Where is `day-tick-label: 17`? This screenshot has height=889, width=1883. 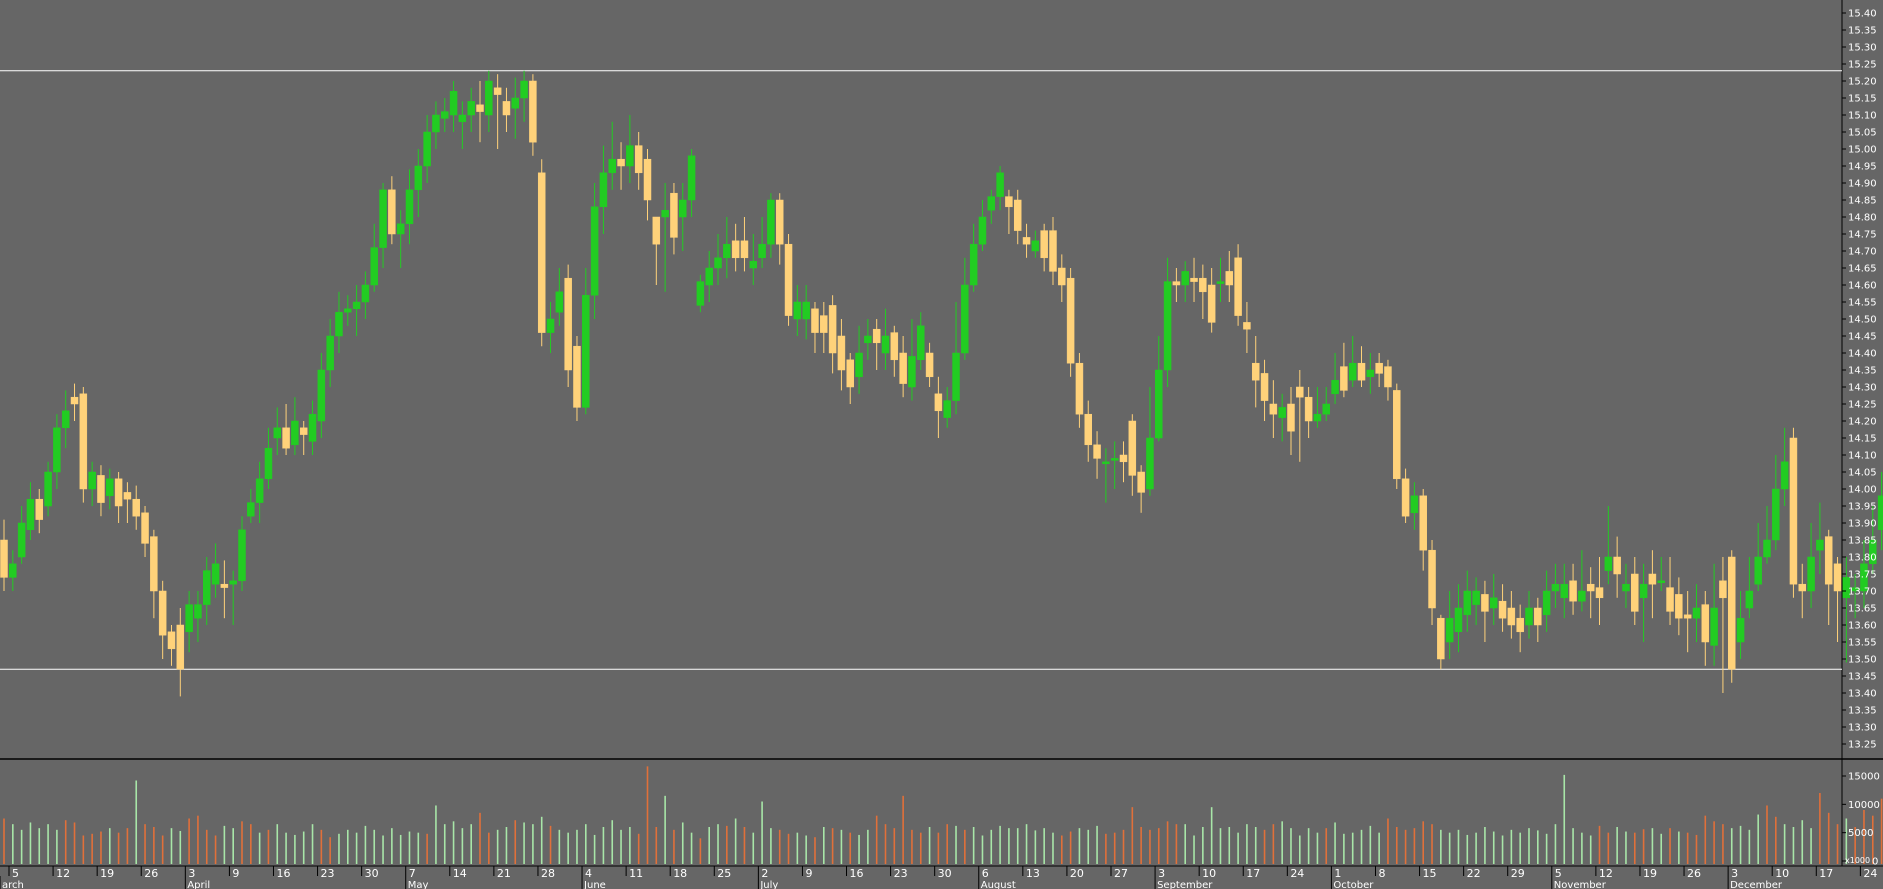 day-tick-label: 17 is located at coordinates (1826, 873).